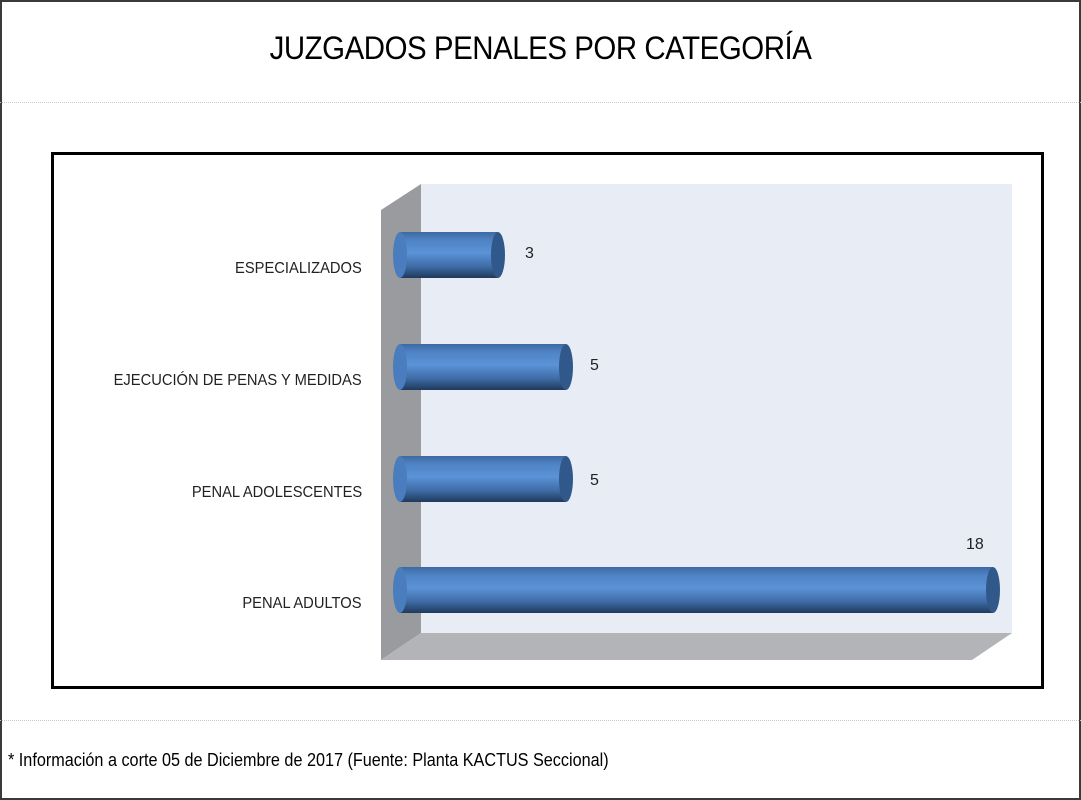 The width and height of the screenshot is (1081, 800). Describe the element at coordinates (276, 492) in the screenshot. I see `category-label: PENAL ADOLESCENTES` at that location.